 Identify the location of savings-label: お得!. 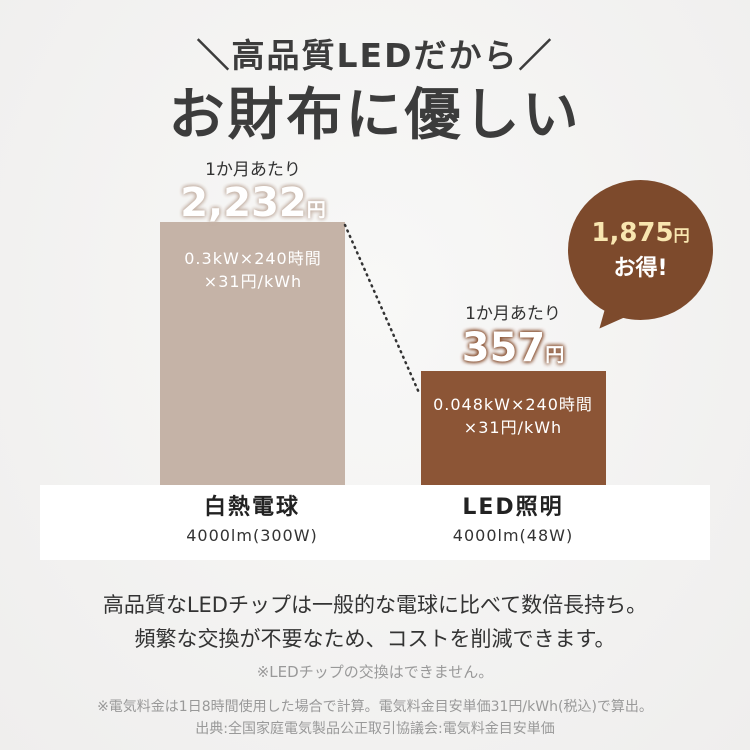
(640, 268).